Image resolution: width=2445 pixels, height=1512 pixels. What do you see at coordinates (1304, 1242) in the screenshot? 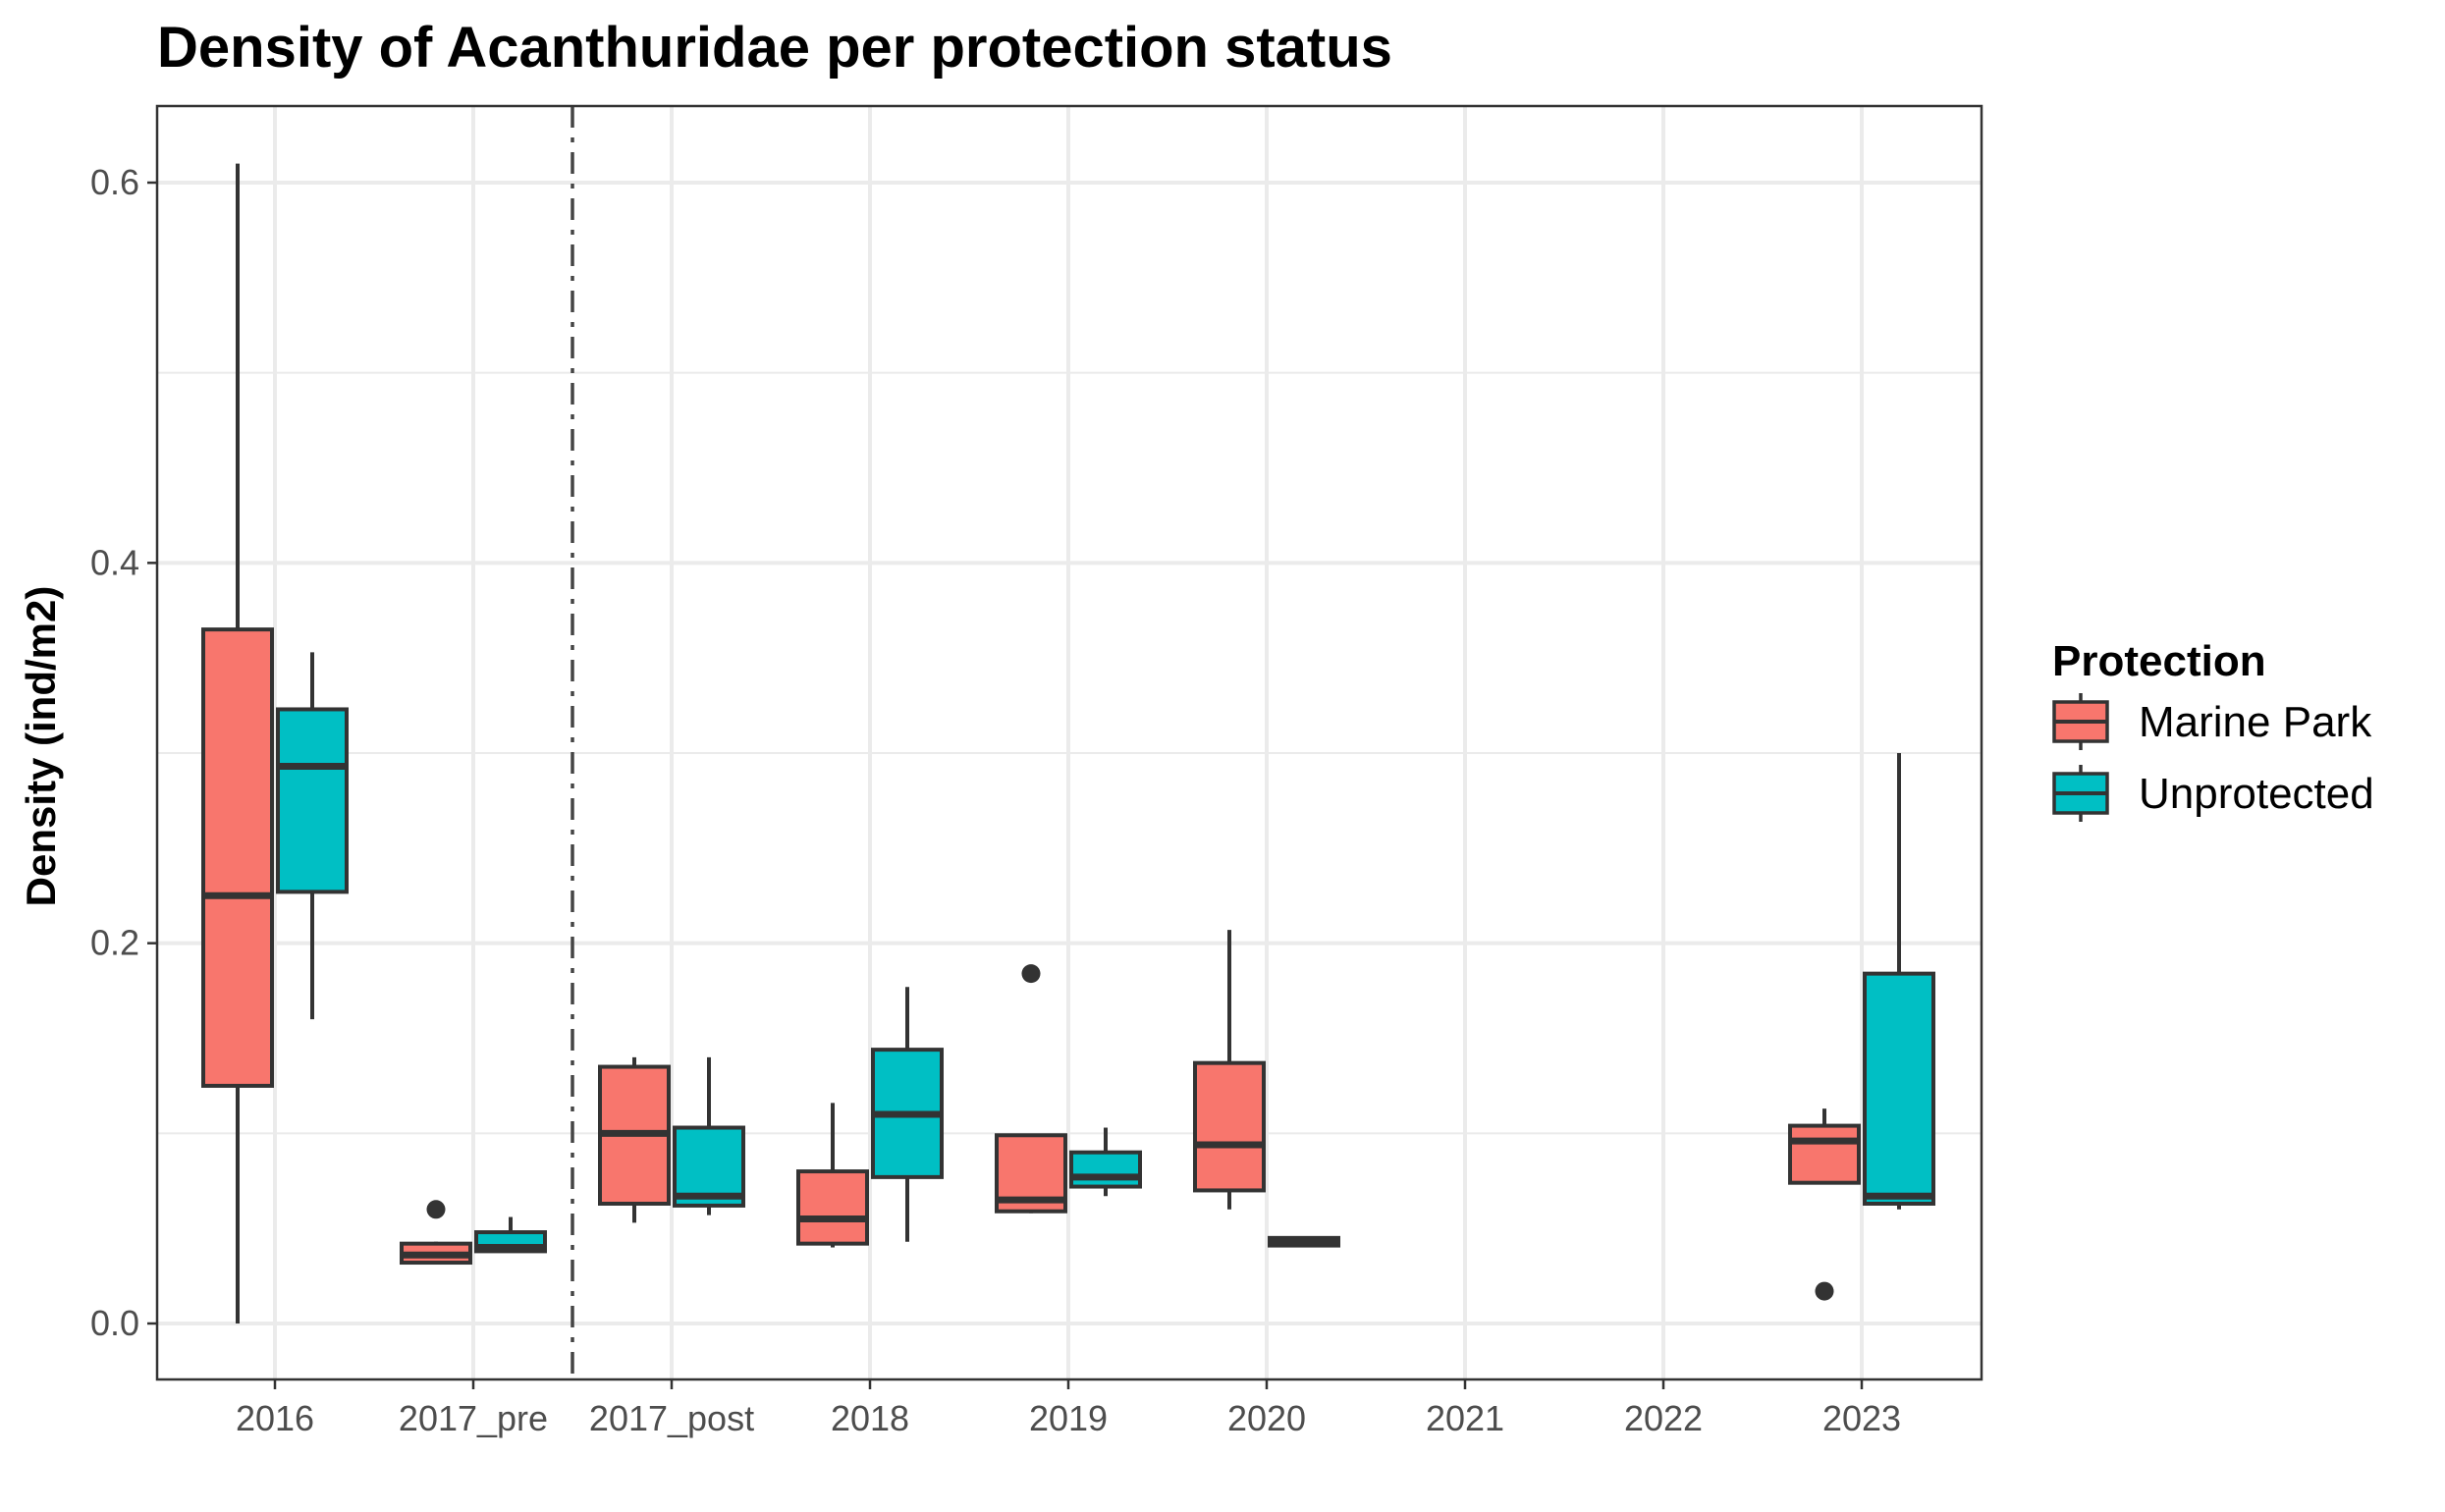
I see `box-unprotected-2020` at bounding box center [1304, 1242].